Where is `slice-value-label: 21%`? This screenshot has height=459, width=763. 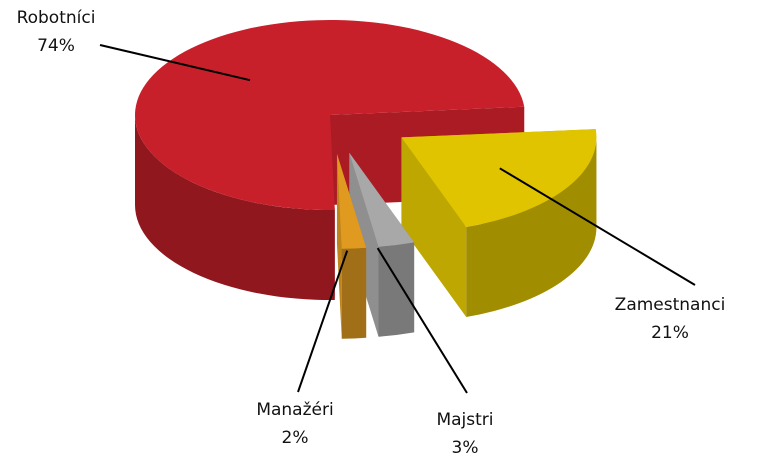 slice-value-label: 21% is located at coordinates (670, 333).